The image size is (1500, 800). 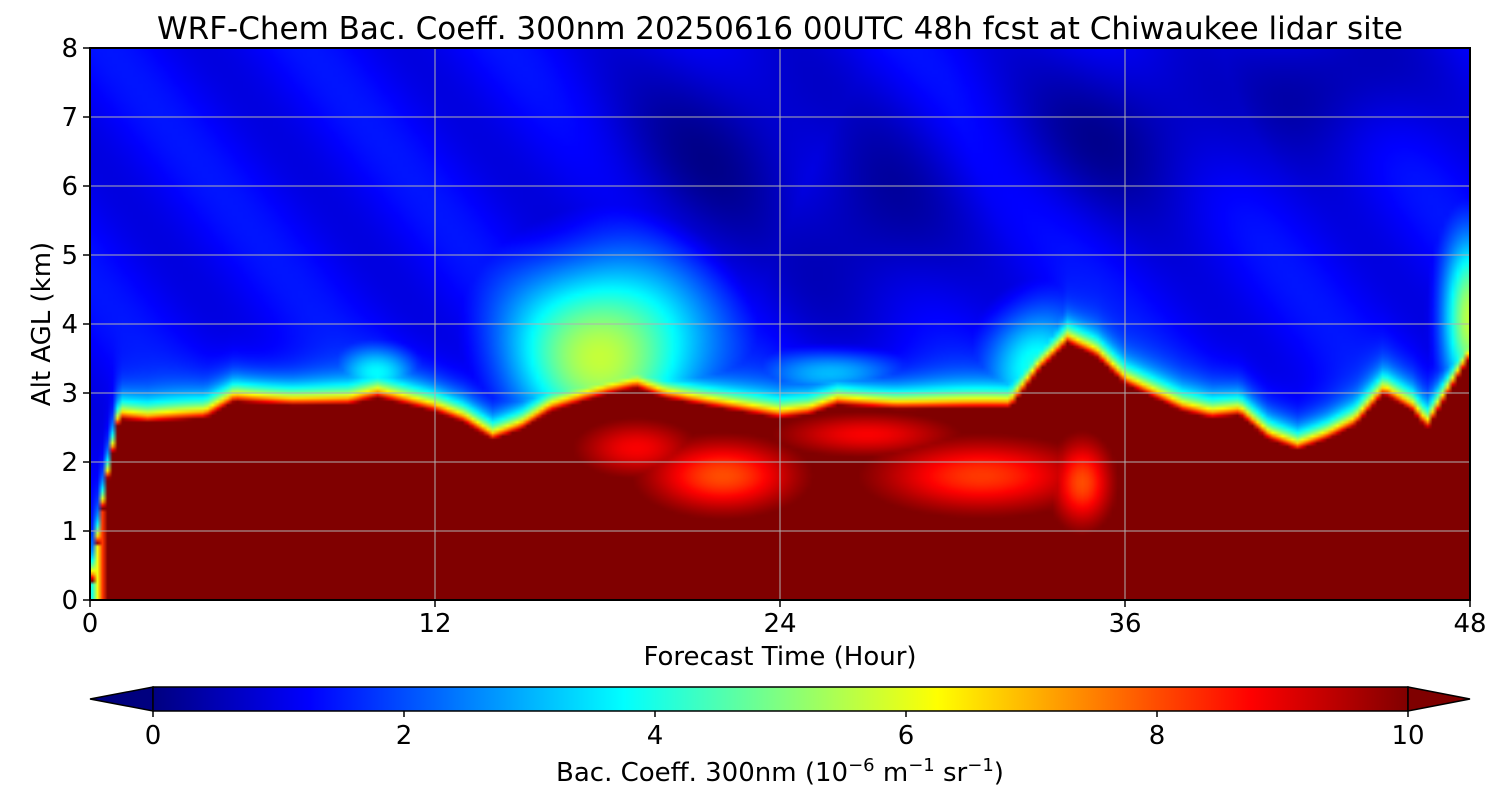 I want to click on colorbar-extend-min, so click(x=121, y=699).